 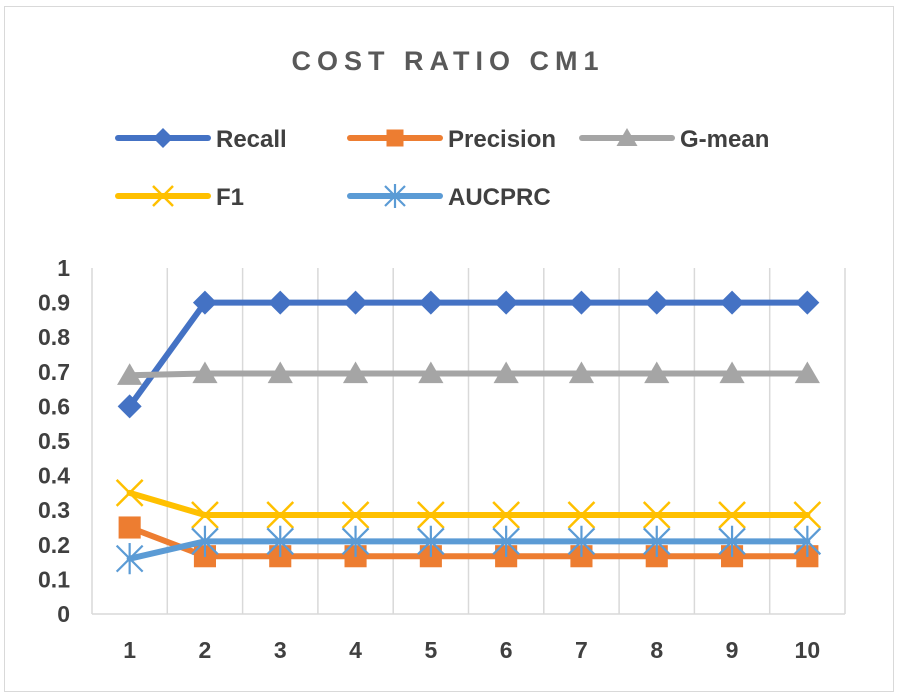 What do you see at coordinates (63, 268) in the screenshot?
I see `y-tick-label: 1` at bounding box center [63, 268].